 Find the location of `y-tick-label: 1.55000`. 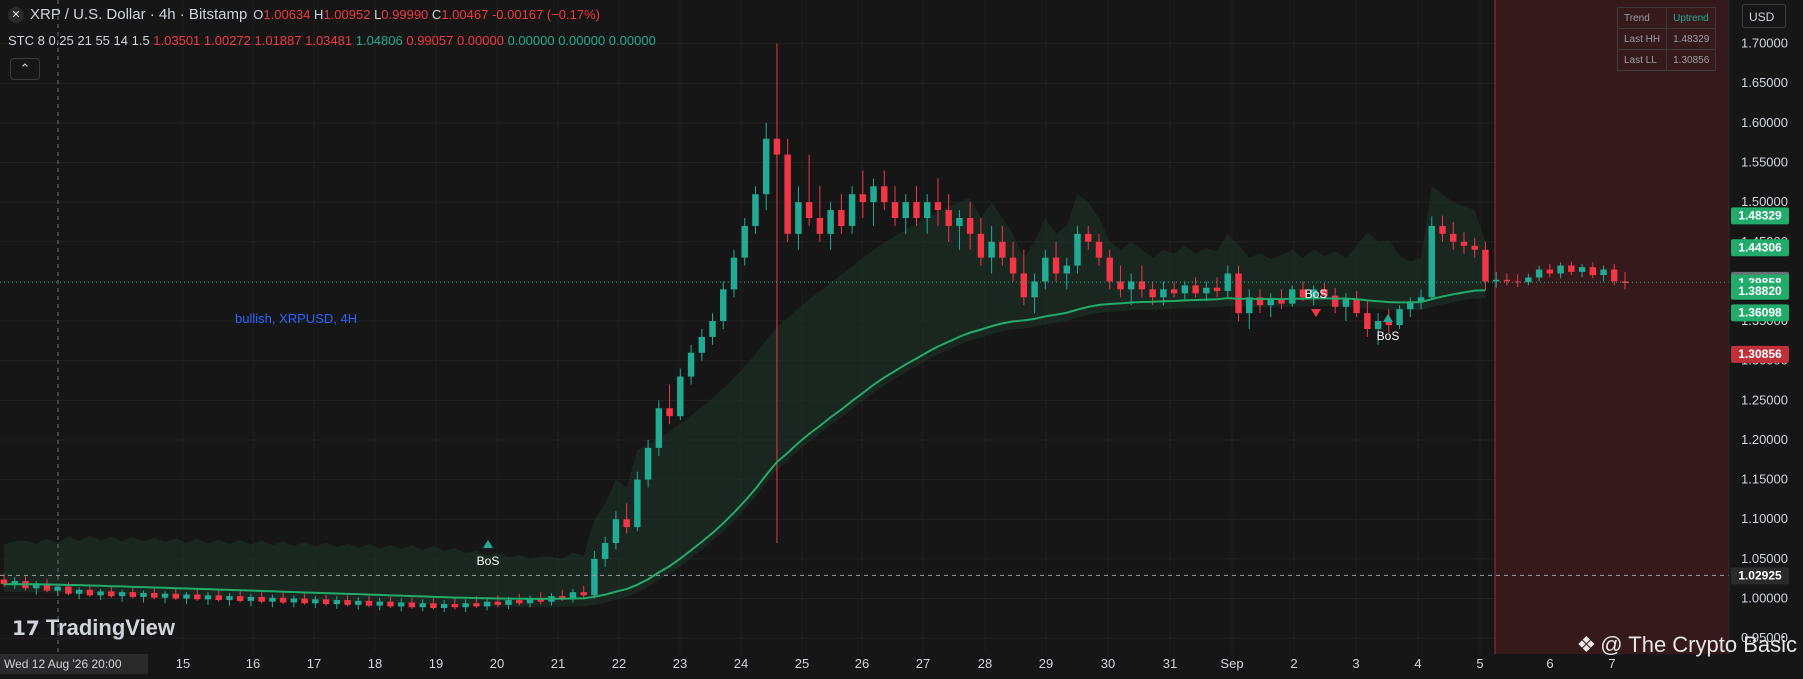

y-tick-label: 1.55000 is located at coordinates (1764, 162).